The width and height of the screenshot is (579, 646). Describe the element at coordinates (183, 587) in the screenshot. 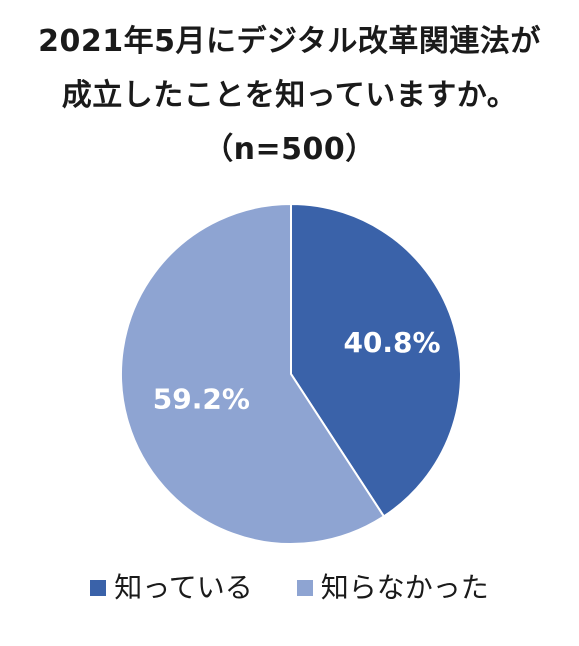

I see `legend-label-known: 知っている` at that location.